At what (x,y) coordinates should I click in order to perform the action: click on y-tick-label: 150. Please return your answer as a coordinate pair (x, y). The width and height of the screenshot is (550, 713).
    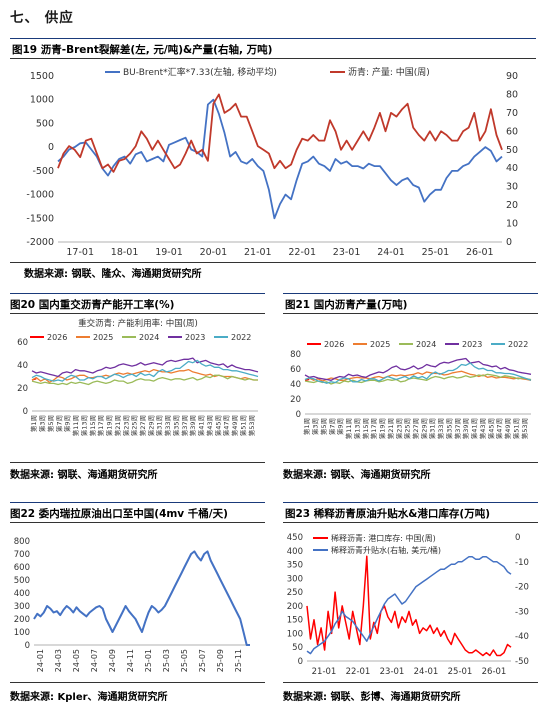
    Looking at the image, I should click on (295, 621).